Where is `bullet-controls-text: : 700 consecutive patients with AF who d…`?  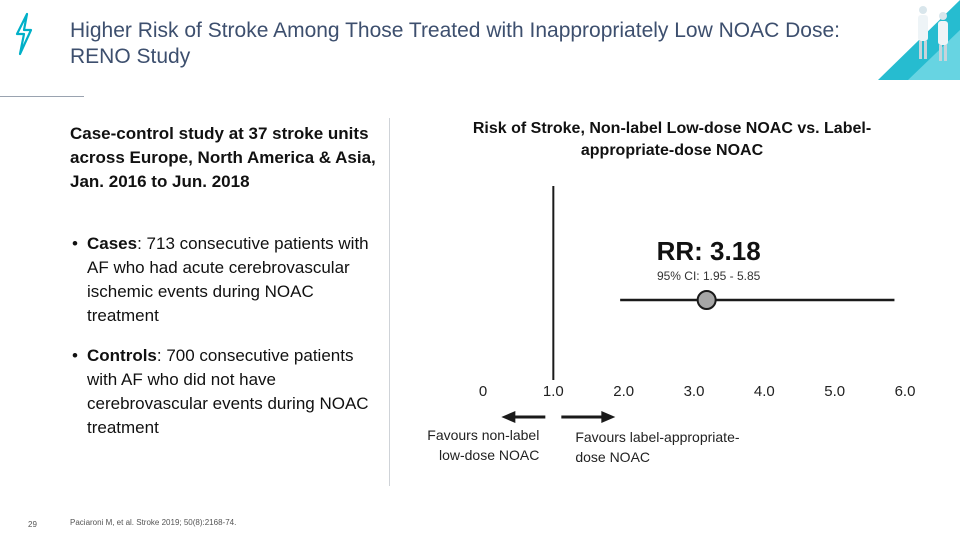 bullet-controls-text: : 700 consecutive patients with AF who d… is located at coordinates (228, 391).